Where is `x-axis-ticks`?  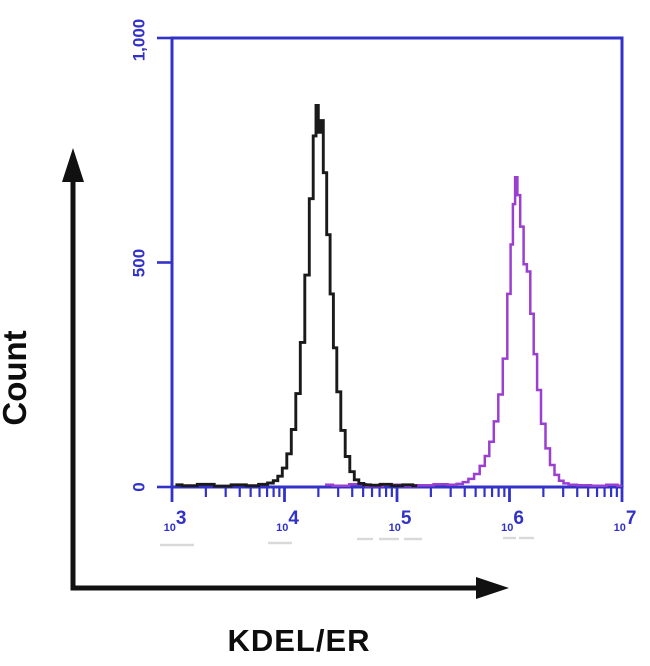 x-axis-ticks is located at coordinates (397, 494).